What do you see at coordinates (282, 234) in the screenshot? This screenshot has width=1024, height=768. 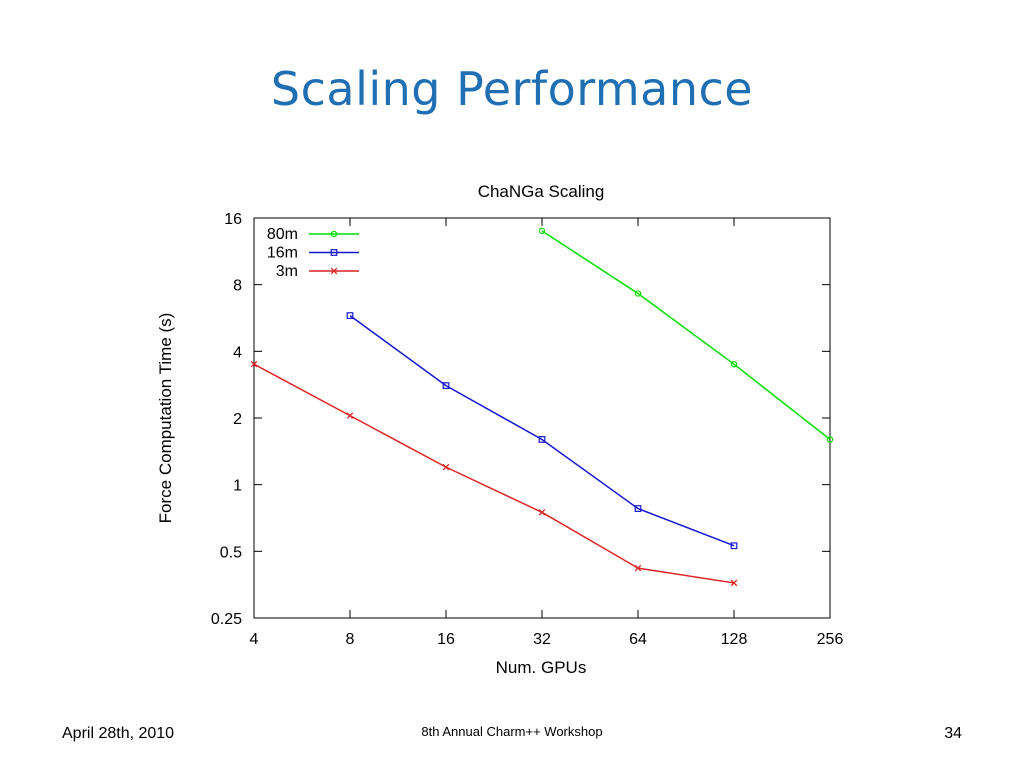 I see `legend-label: 80m` at bounding box center [282, 234].